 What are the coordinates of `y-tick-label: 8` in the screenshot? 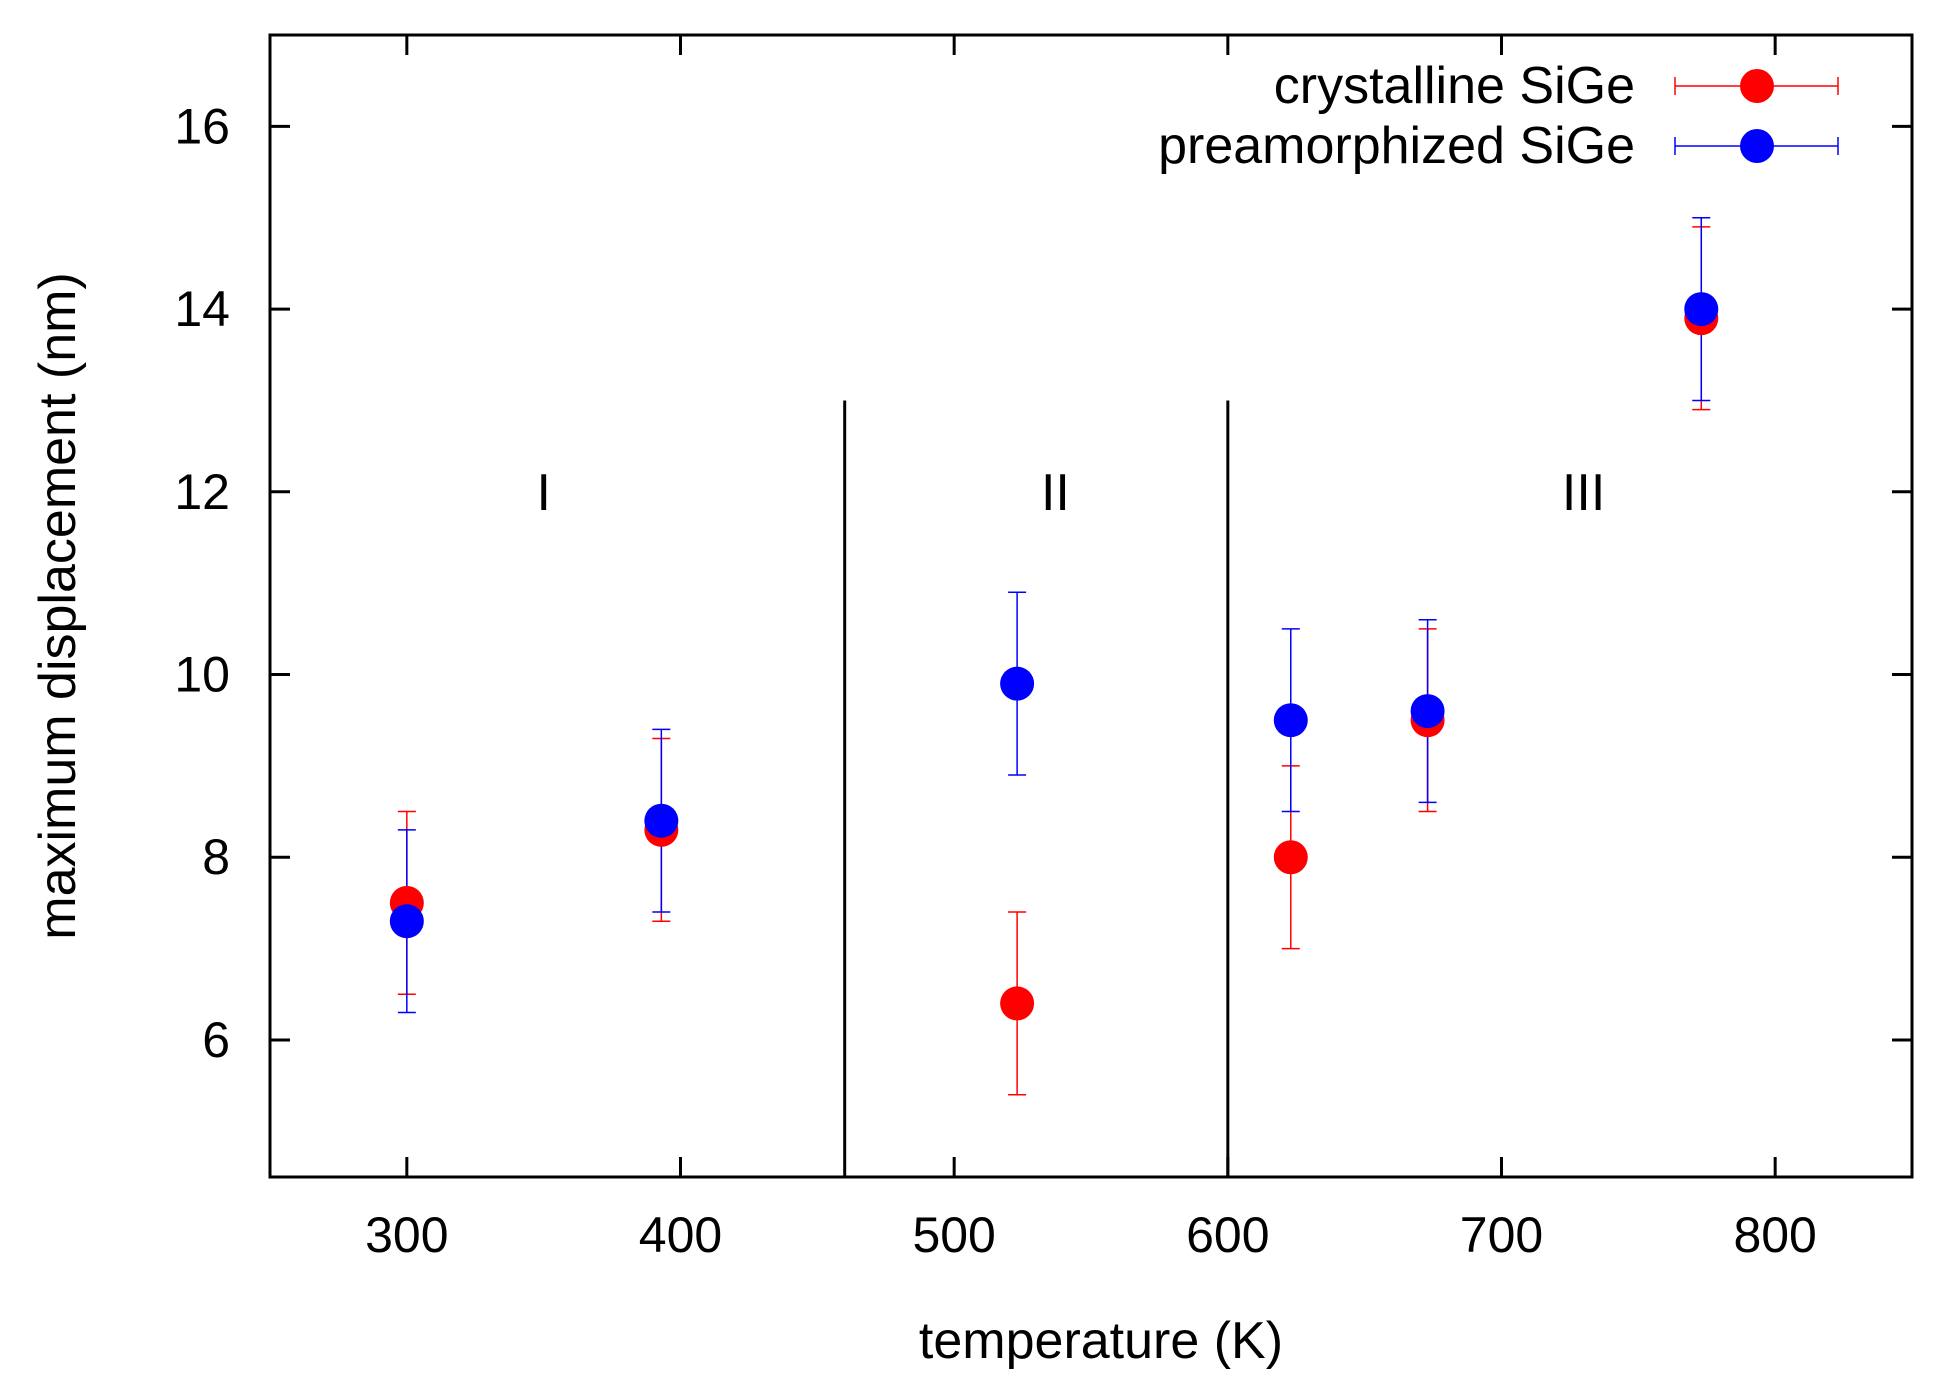 It's located at (216, 857).